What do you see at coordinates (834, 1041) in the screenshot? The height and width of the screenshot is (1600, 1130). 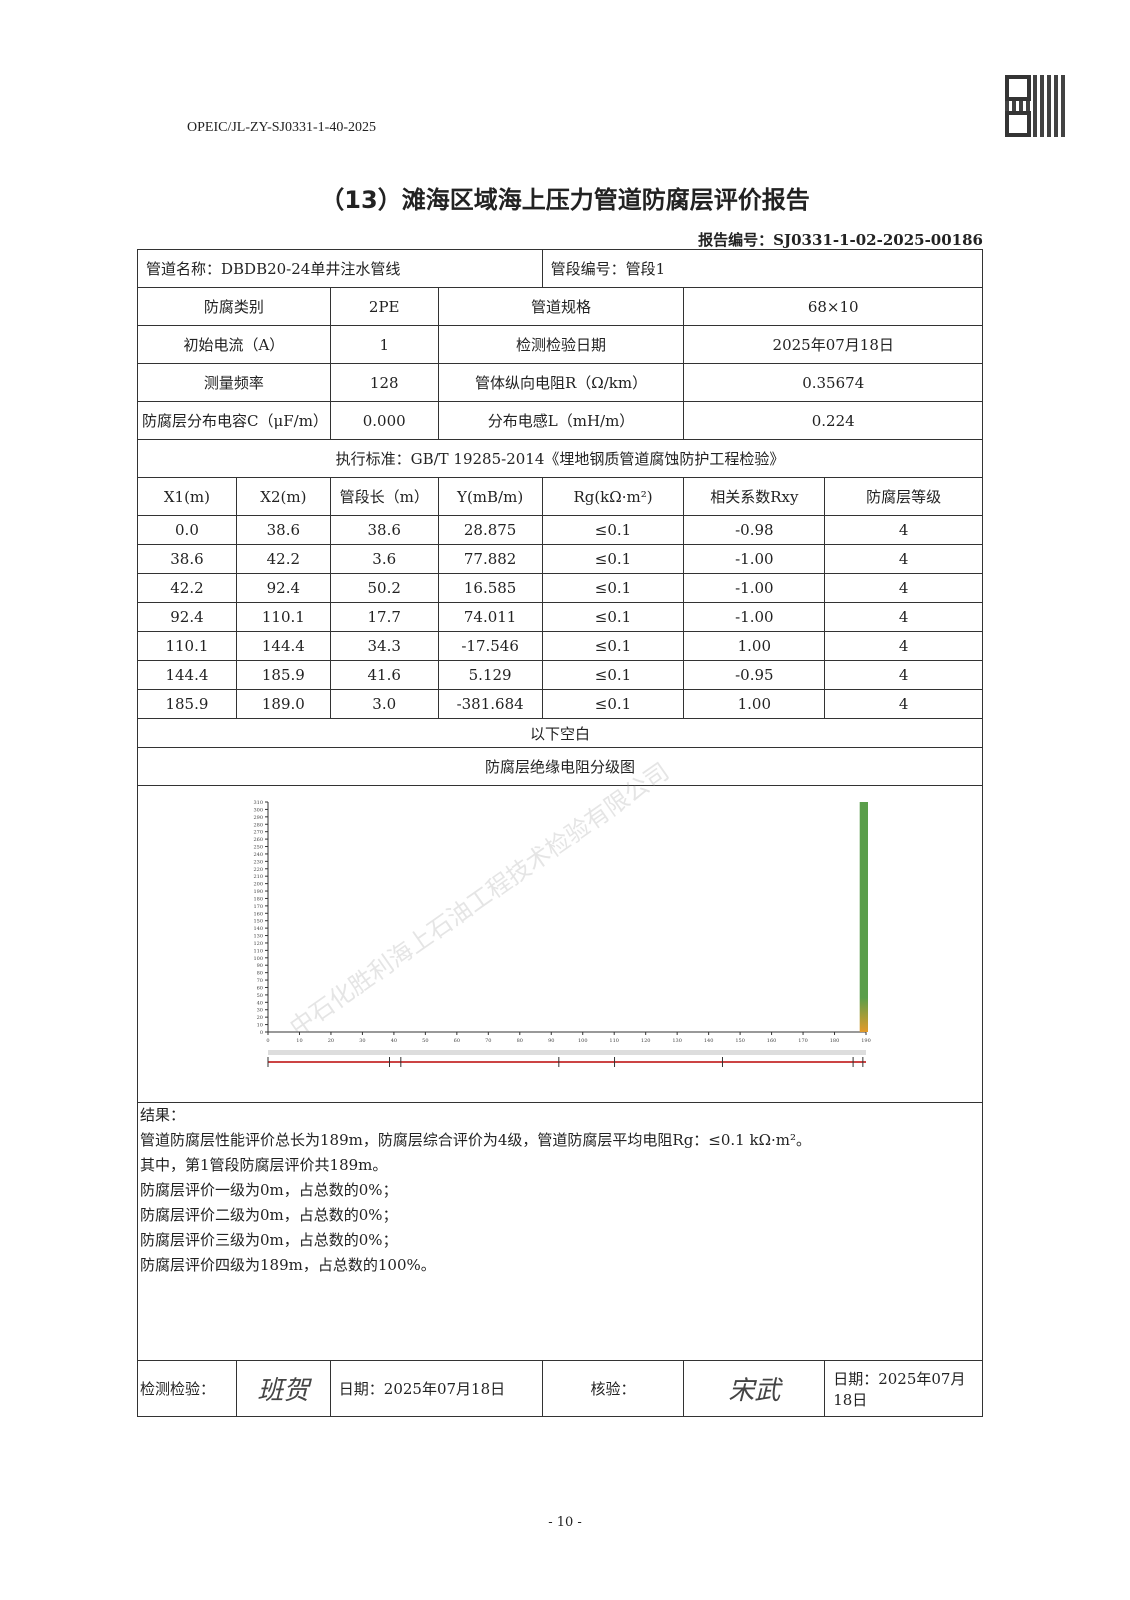 I see `x-tick-label: 180` at bounding box center [834, 1041].